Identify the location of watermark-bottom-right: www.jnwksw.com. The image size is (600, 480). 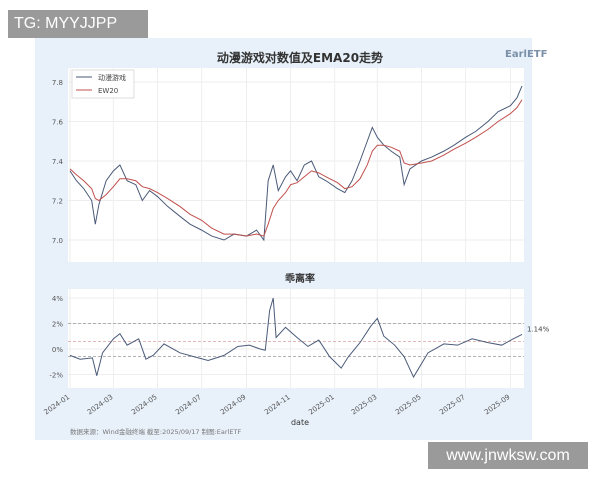
(508, 455).